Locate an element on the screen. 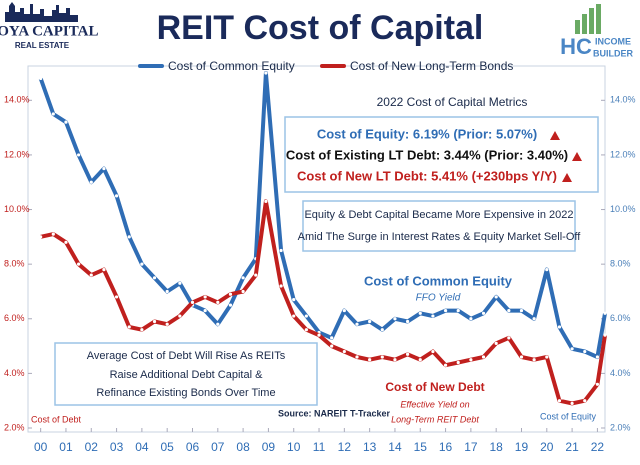  annotation: Cost of Equity is located at coordinates (568, 416).